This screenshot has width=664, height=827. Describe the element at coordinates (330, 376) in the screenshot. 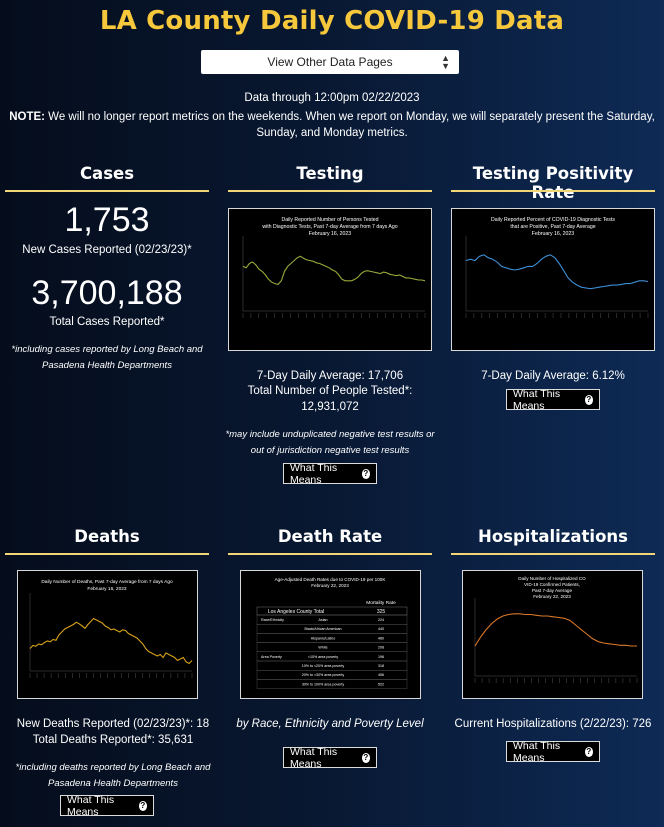

I see `testing-average: 7-Day Daily Average: 17,706` at that location.